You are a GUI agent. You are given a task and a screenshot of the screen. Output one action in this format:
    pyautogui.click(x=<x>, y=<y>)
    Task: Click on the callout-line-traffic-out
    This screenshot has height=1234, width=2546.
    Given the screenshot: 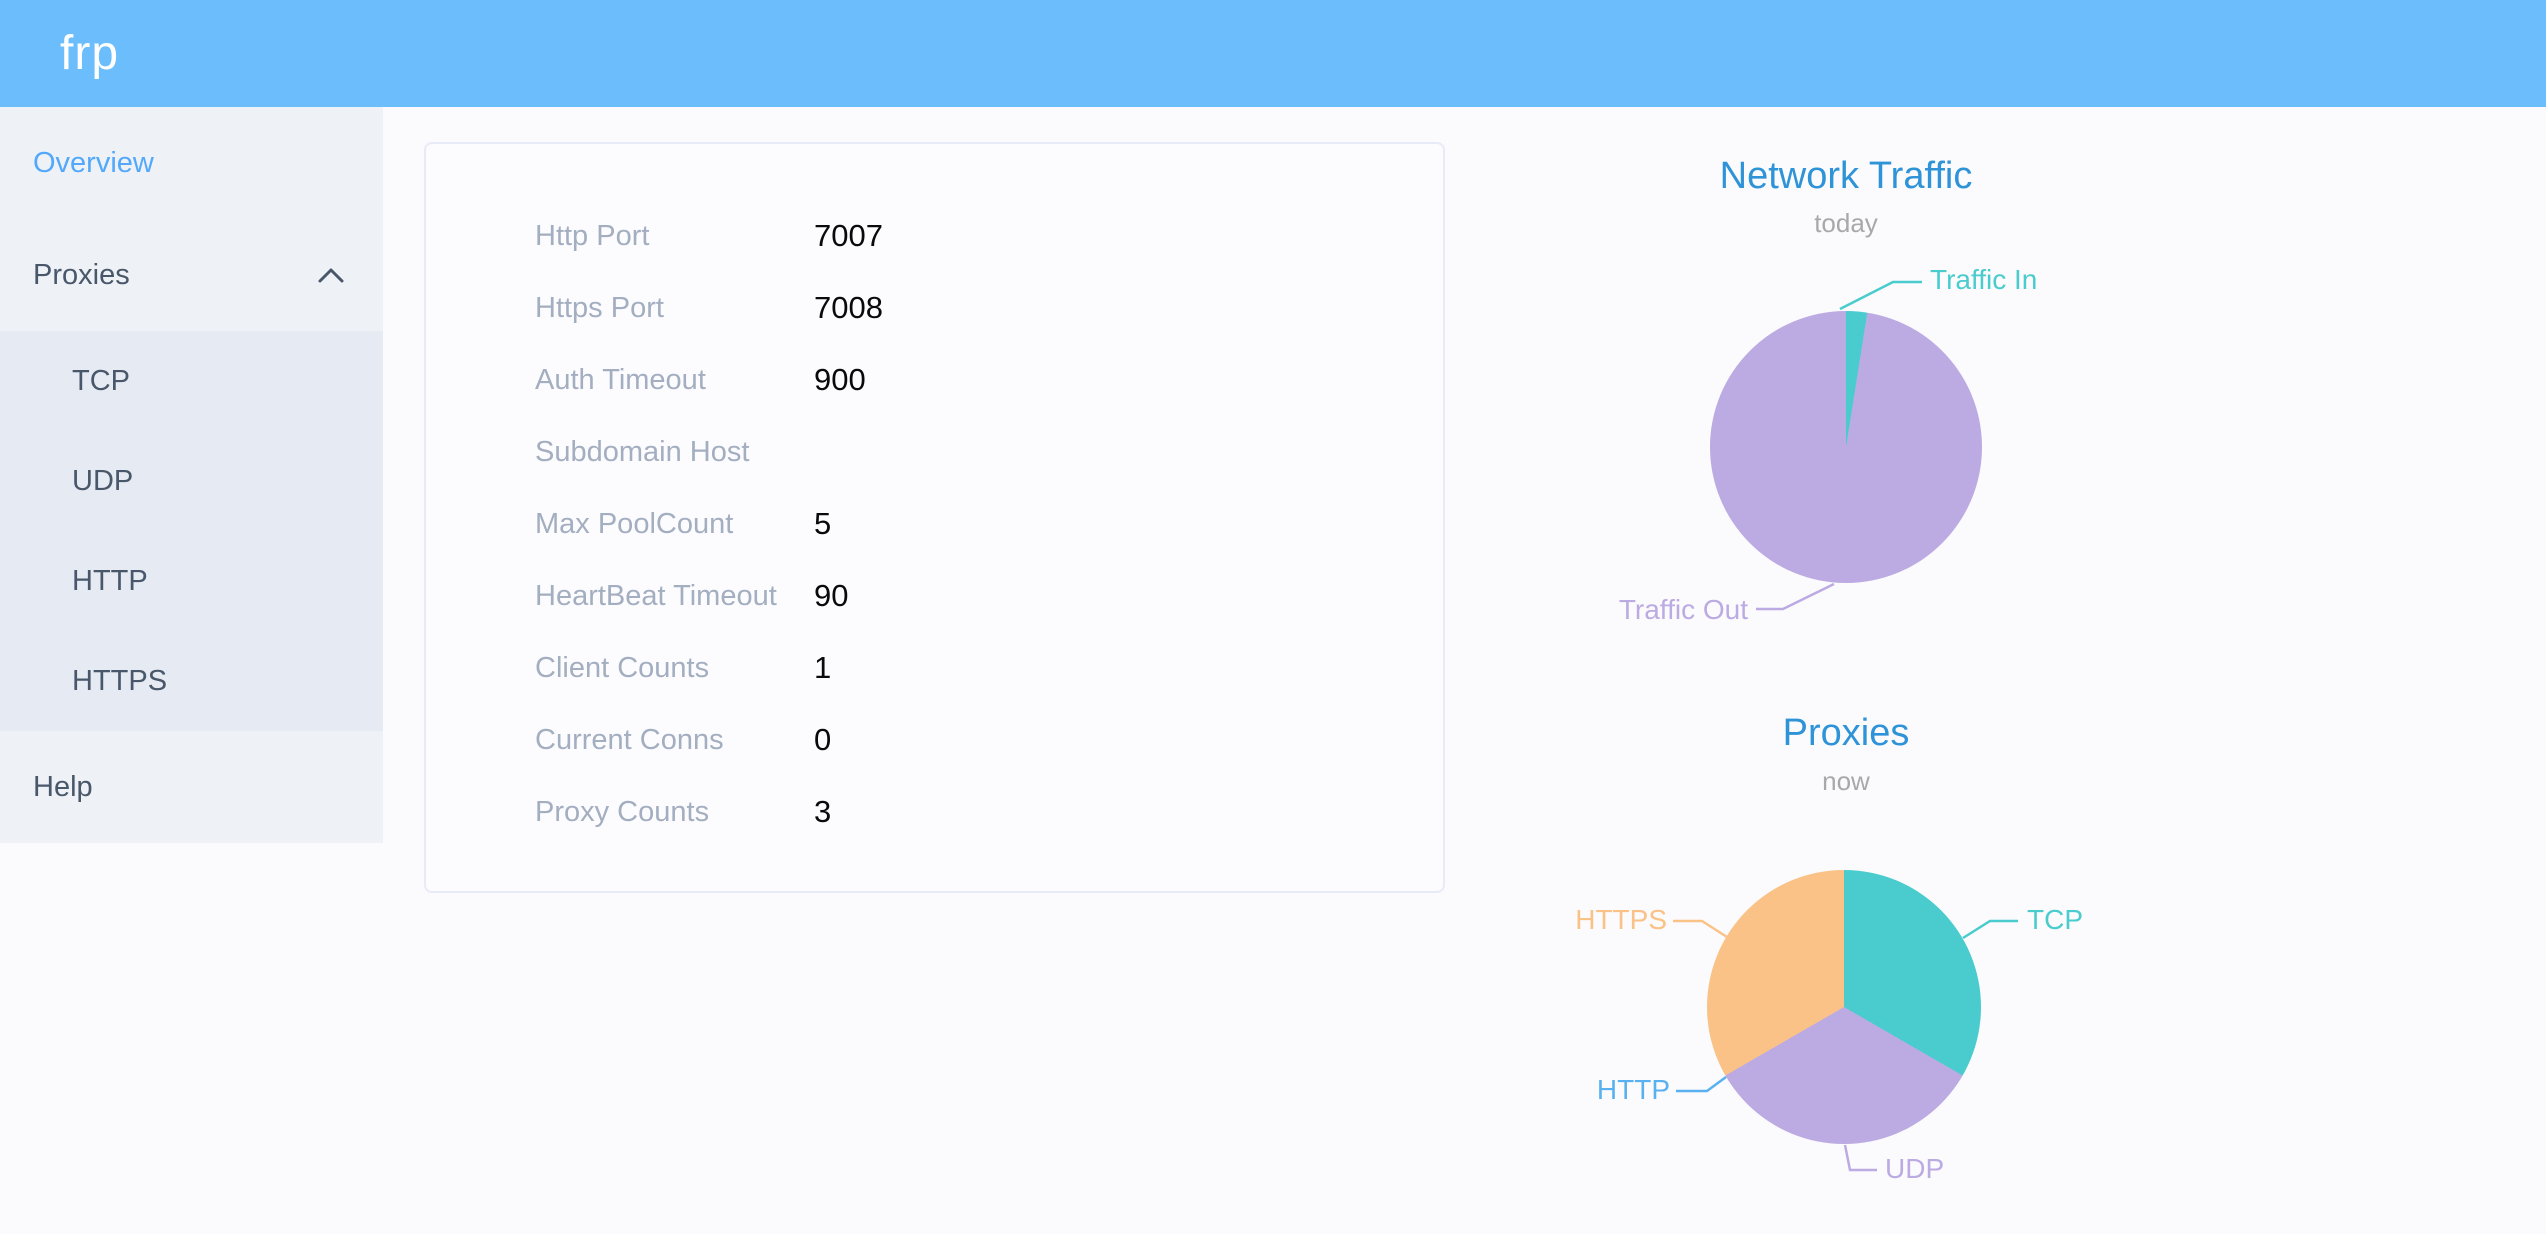 What is the action you would take?
    pyautogui.click(x=1795, y=596)
    